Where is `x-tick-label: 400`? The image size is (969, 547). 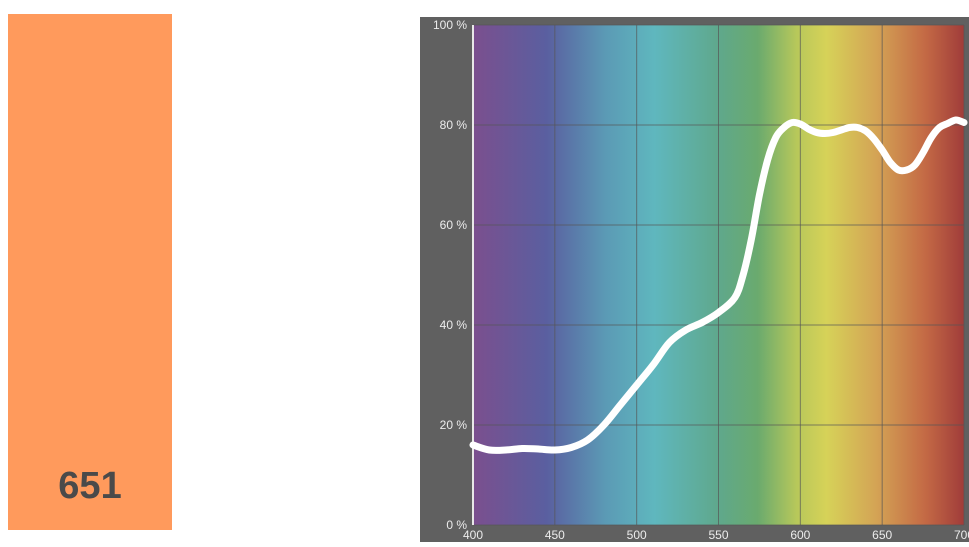
x-tick-label: 400 is located at coordinates (473, 535).